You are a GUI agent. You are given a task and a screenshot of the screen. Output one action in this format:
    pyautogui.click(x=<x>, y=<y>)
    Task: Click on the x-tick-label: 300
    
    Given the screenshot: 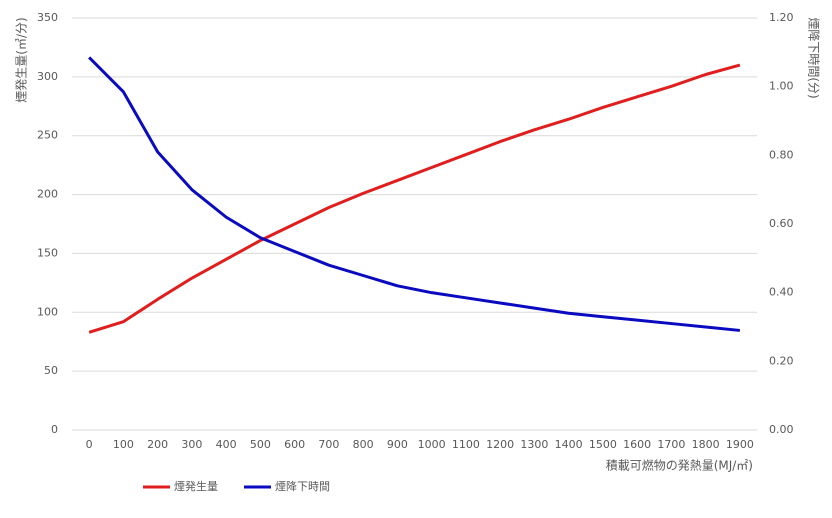 What is the action you would take?
    pyautogui.click(x=191, y=444)
    